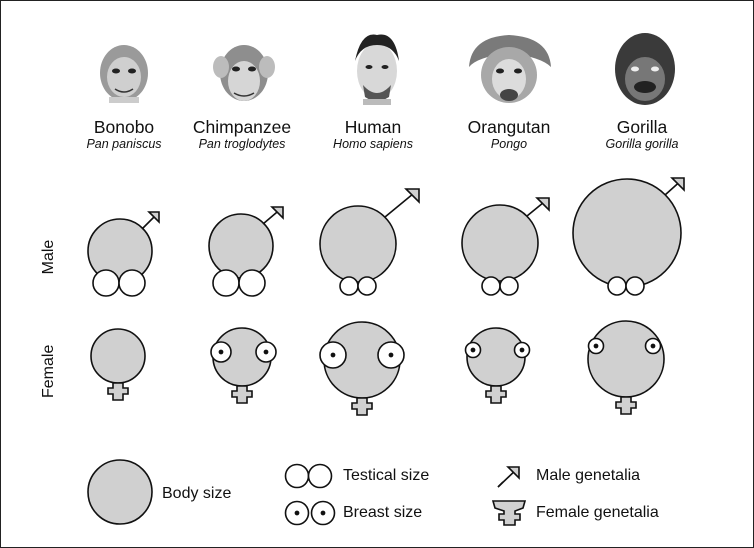 Image resolution: width=754 pixels, height=548 pixels. What do you see at coordinates (362, 368) in the screenshot?
I see `human-female-symbol` at bounding box center [362, 368].